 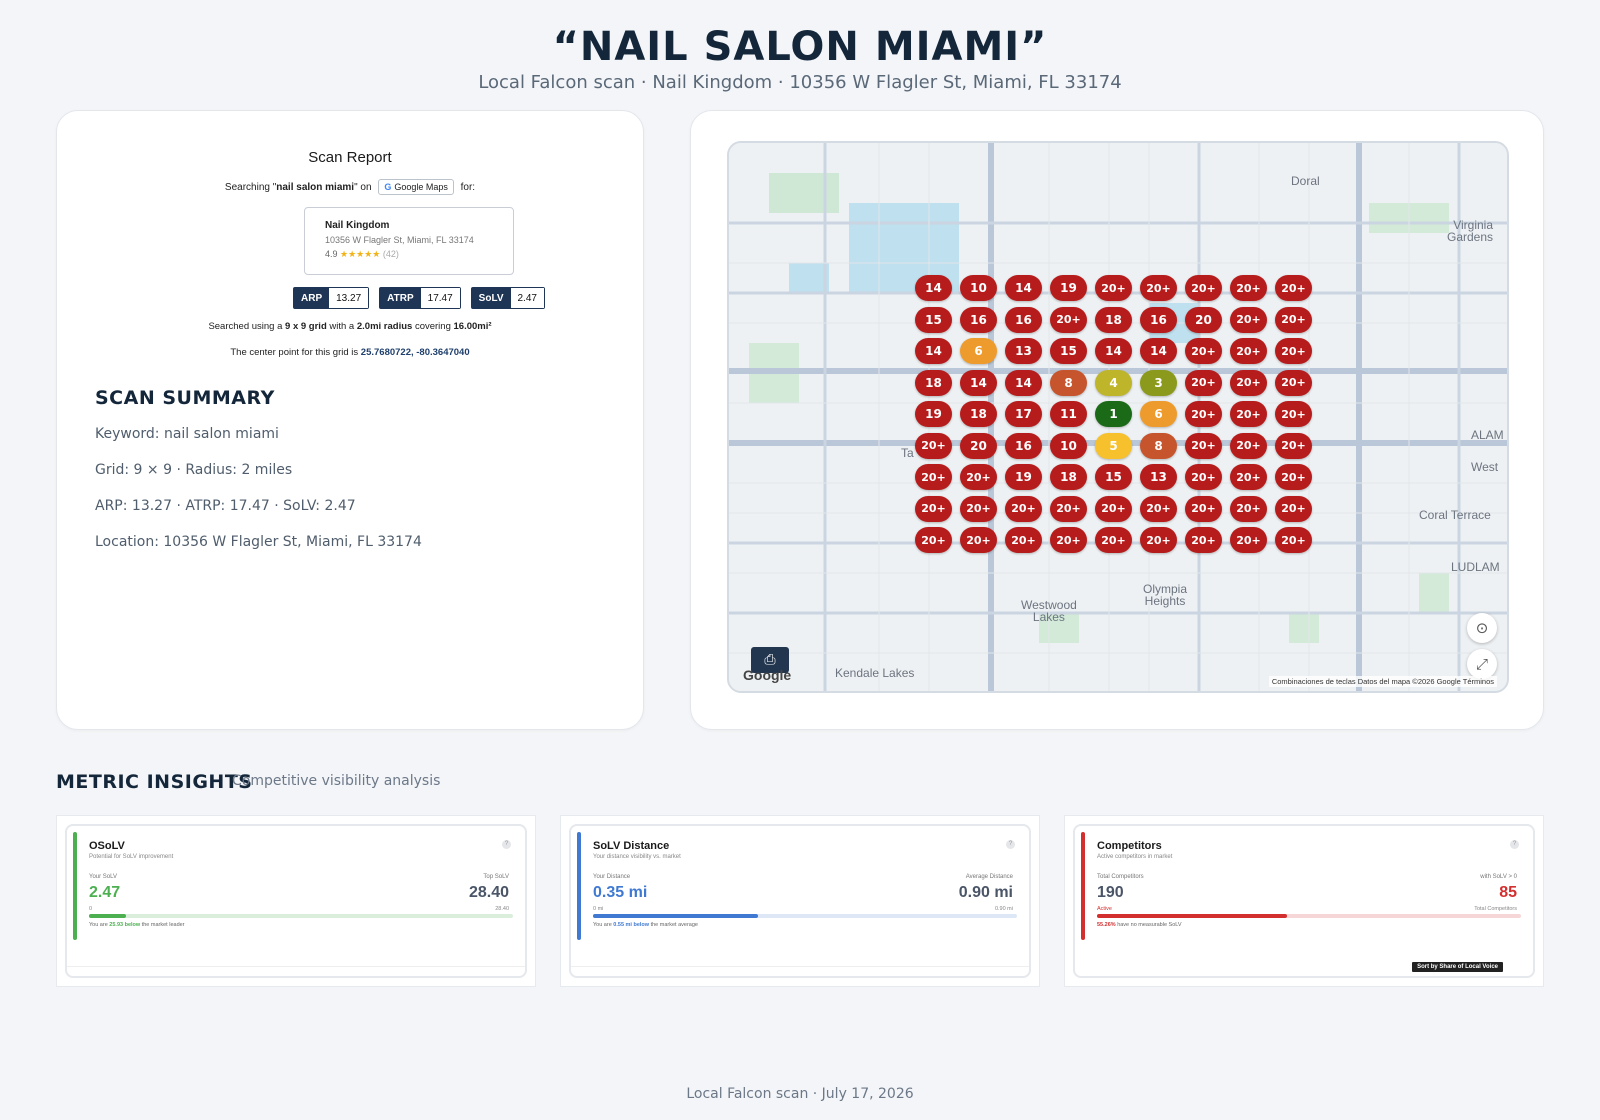 I want to click on my-location-icon: ⊙, so click(x=1482, y=628).